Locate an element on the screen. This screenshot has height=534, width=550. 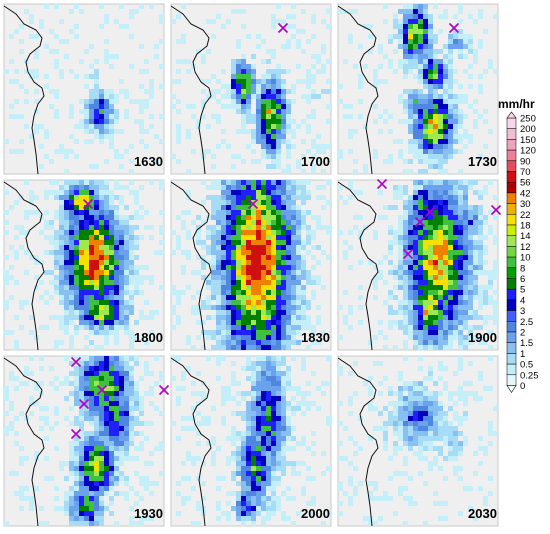
colorbar-level-label: 4 is located at coordinates (522, 300).